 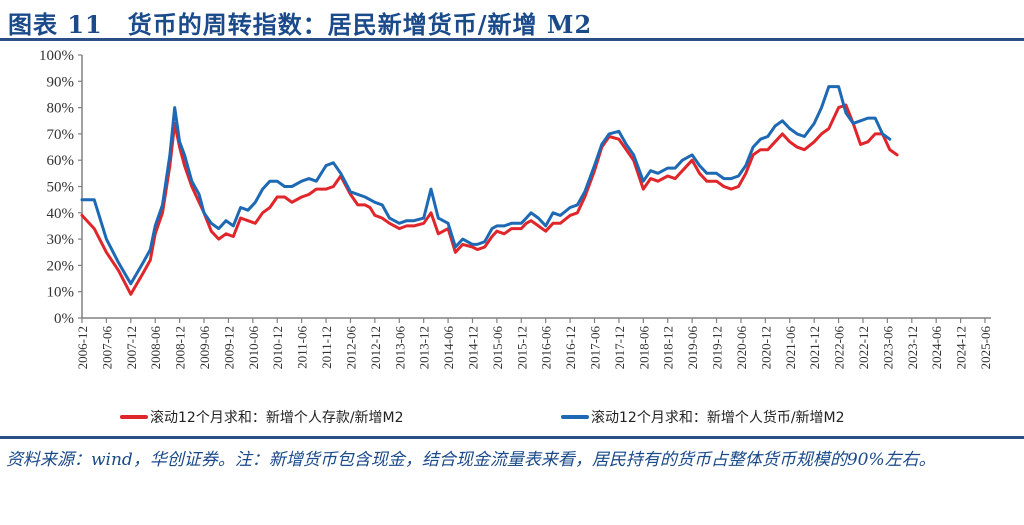 I want to click on x-tick-label: 2017-06, so click(x=595, y=348).